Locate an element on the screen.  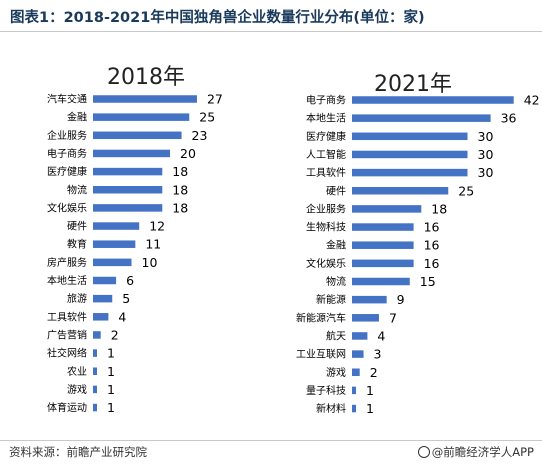
category-label-2018-0: 汽车交通 is located at coordinates (67, 99).